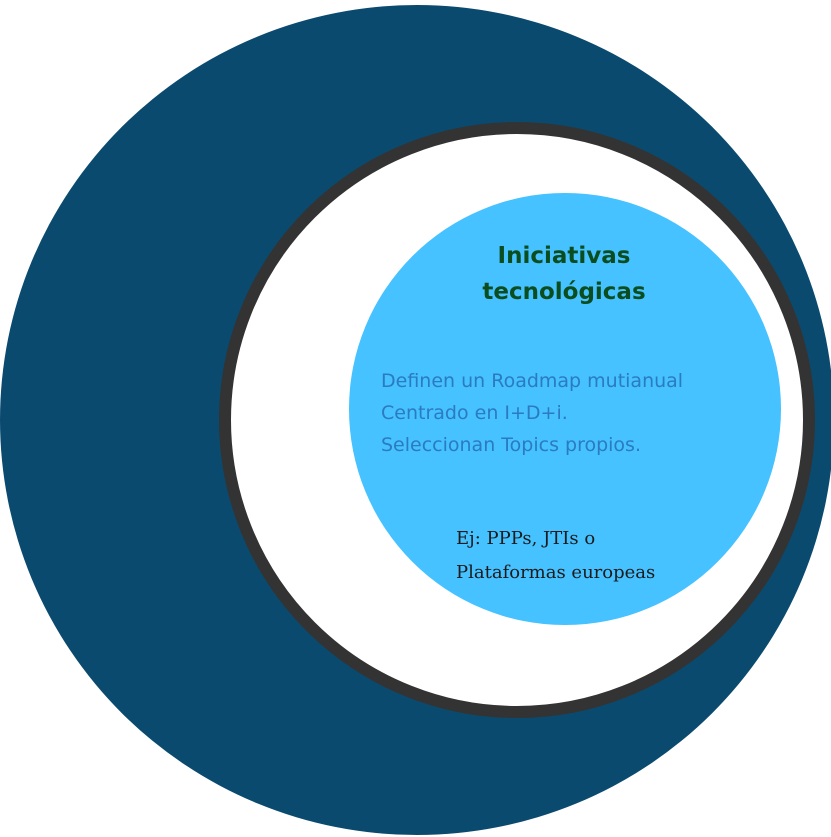  I want to click on example-line-1: Ej: PPPs, JTIs o, so click(526, 538).